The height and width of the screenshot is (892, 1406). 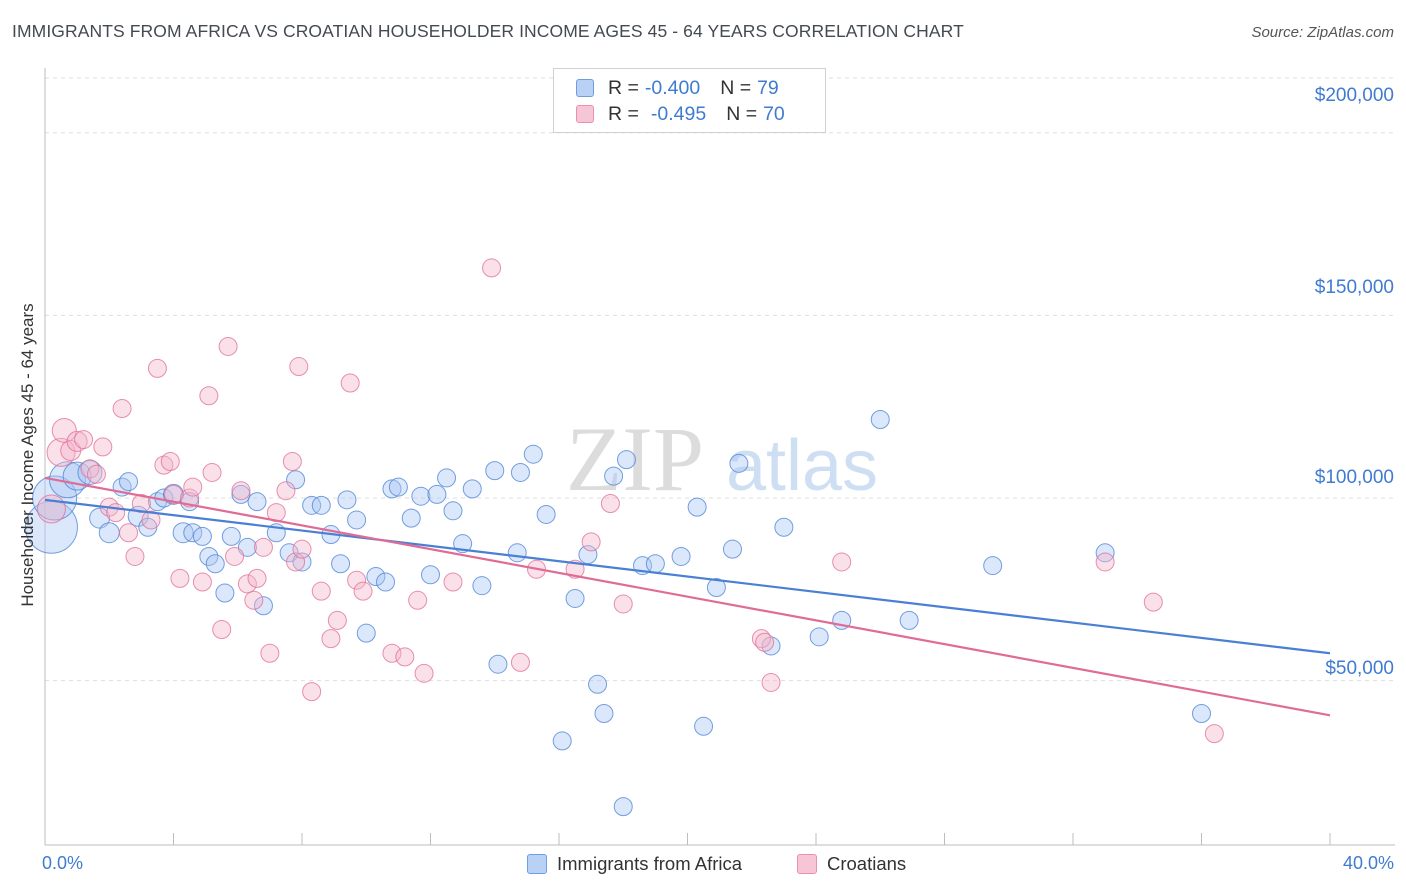 I want to click on r-label: R =, so click(x=623, y=113).